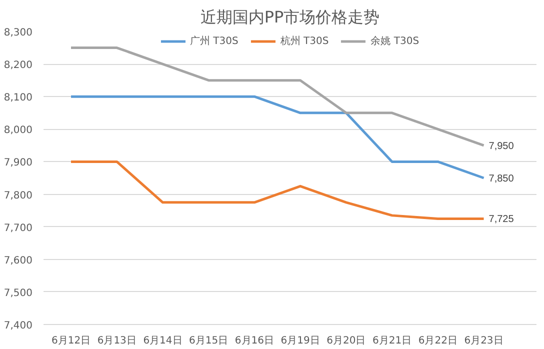 Image resolution: width=544 pixels, height=349 pixels. I want to click on x-tick-label: 6月19日, so click(300, 341).